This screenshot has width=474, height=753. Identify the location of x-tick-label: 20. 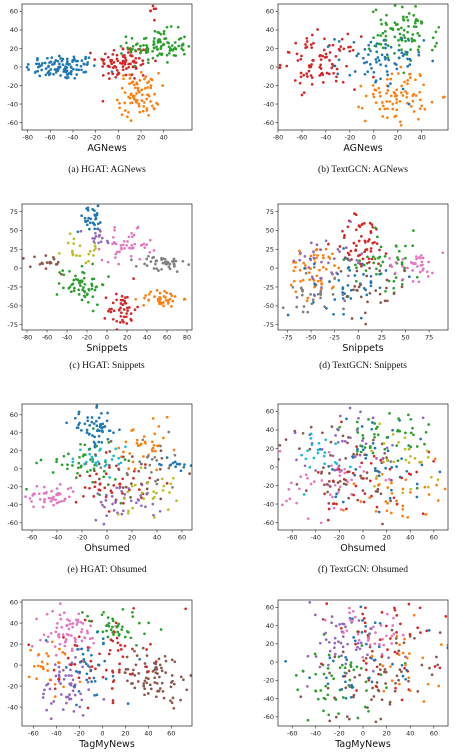
(398, 138).